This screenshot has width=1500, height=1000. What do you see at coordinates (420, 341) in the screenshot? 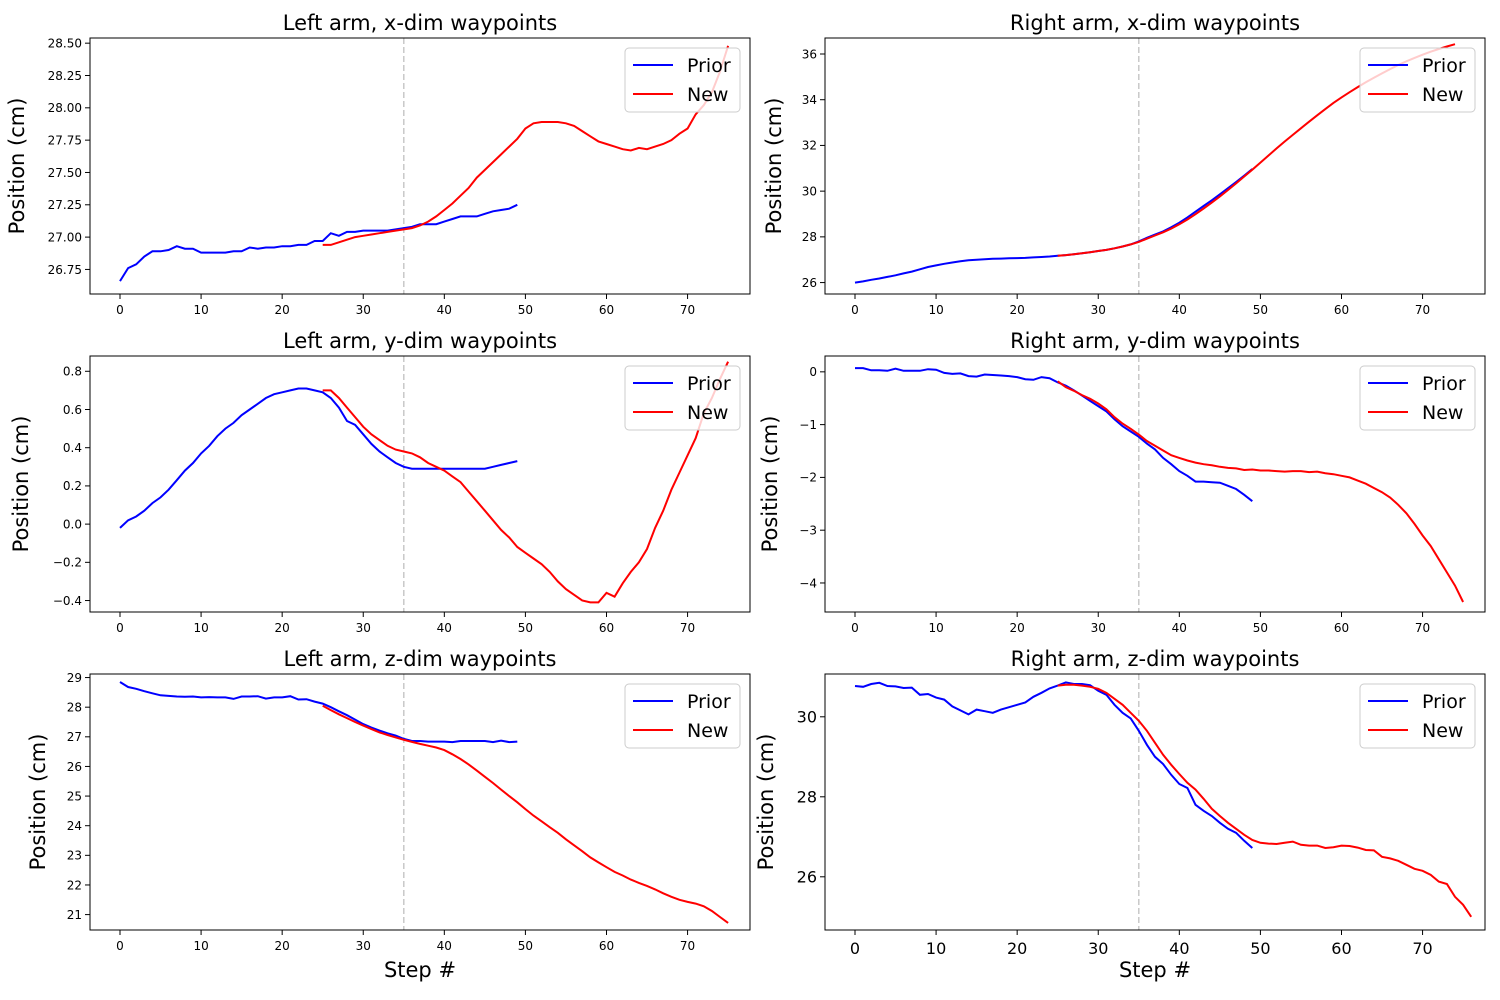
I see `subplot-title: Left arm, y-dim waypoints` at bounding box center [420, 341].